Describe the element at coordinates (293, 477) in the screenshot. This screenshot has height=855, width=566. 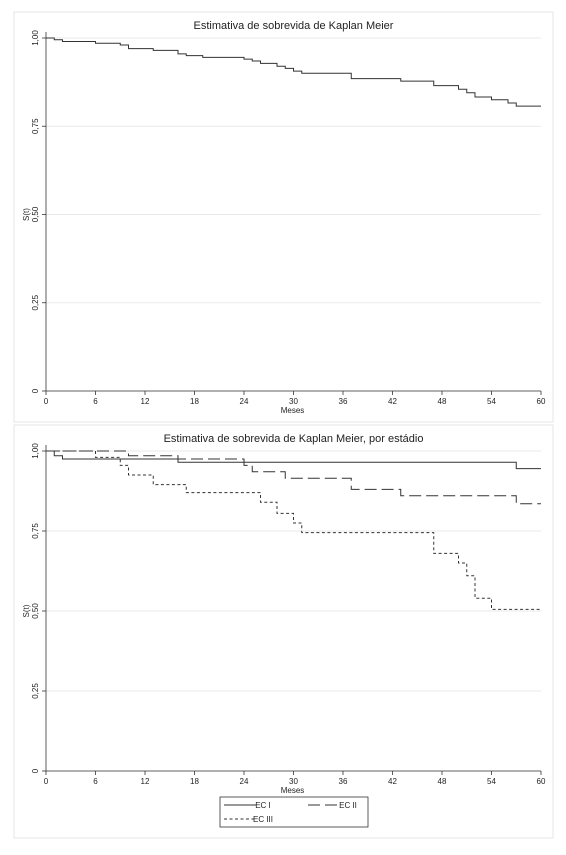
I see `chart-2-series-line-ec-ii` at that location.